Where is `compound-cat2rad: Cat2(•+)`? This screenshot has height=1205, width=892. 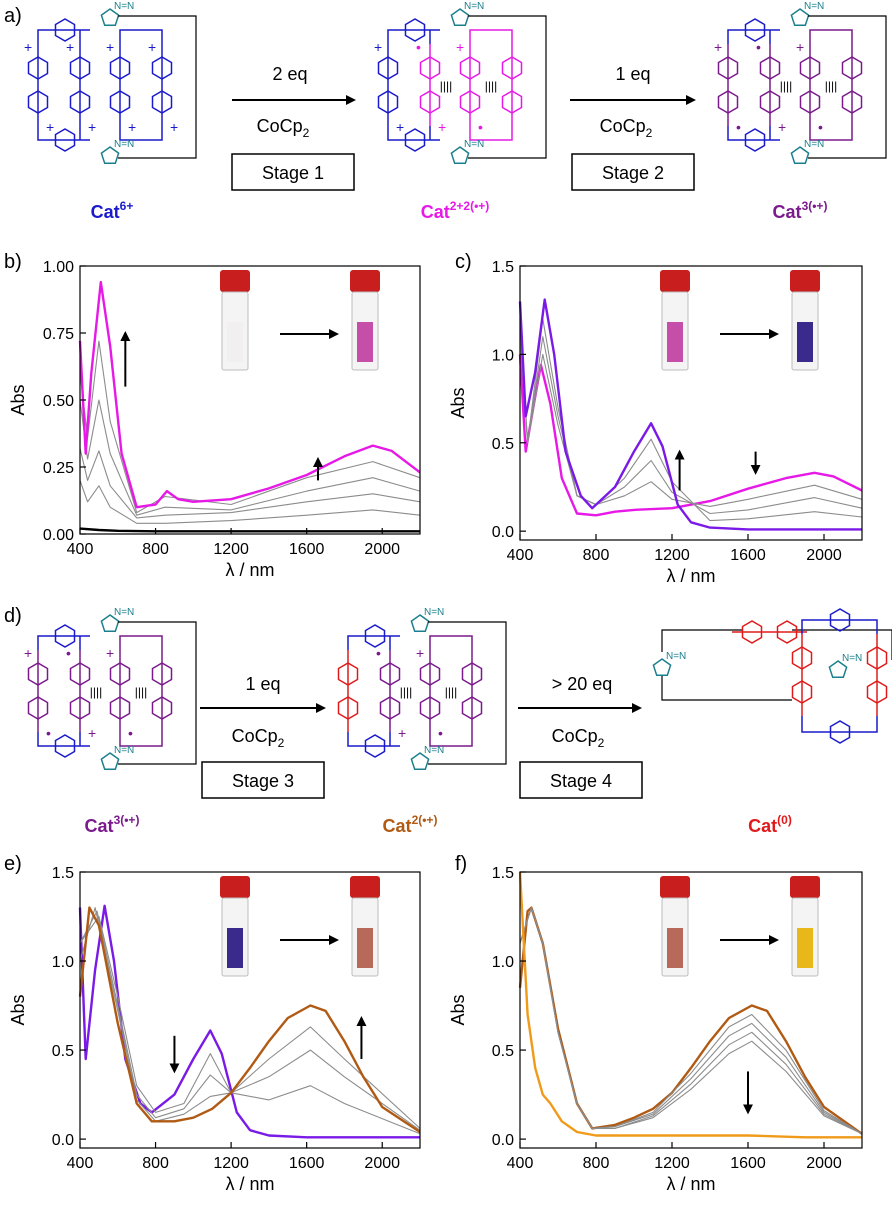
compound-cat2rad: Cat2(•+) is located at coordinates (410, 824).